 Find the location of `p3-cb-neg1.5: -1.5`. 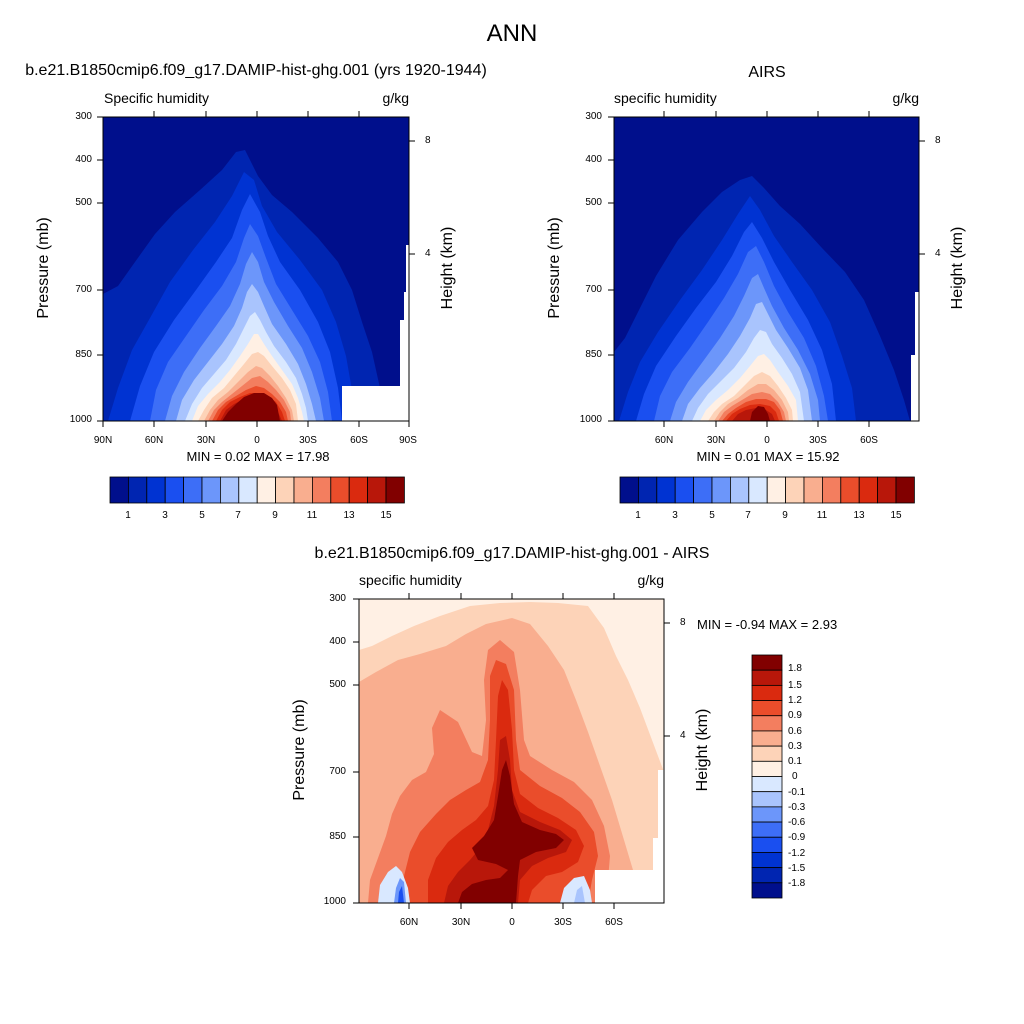

p3-cb-neg1.5: -1.5 is located at coordinates (797, 868).